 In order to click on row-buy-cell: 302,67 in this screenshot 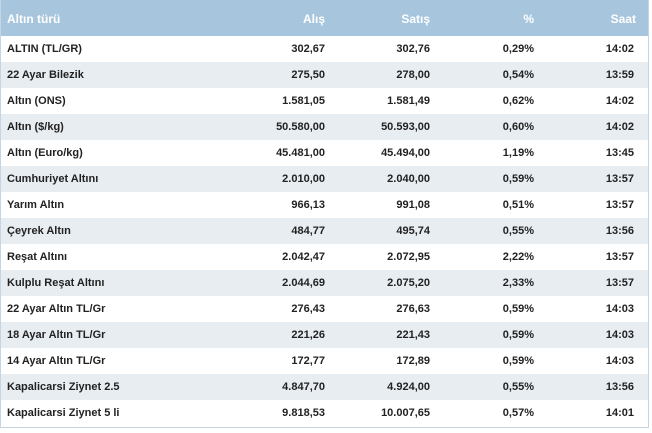, I will do `click(308, 49)`.